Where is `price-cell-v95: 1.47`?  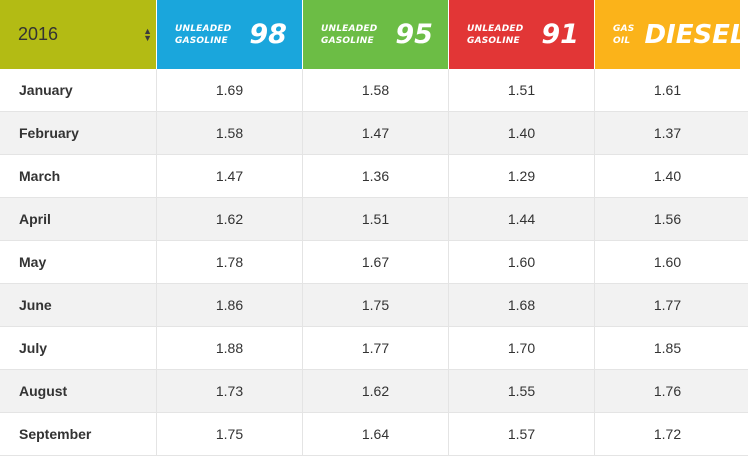
price-cell-v95: 1.47 is located at coordinates (375, 133).